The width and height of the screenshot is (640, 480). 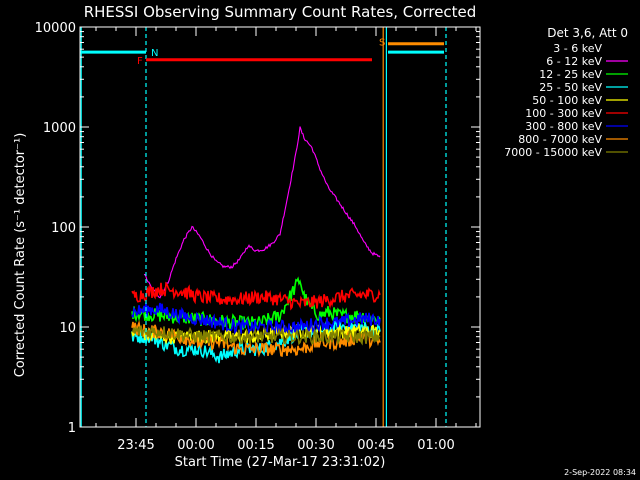 I want to click on legend-label-1: 6 - 12 keV, so click(x=574, y=61).